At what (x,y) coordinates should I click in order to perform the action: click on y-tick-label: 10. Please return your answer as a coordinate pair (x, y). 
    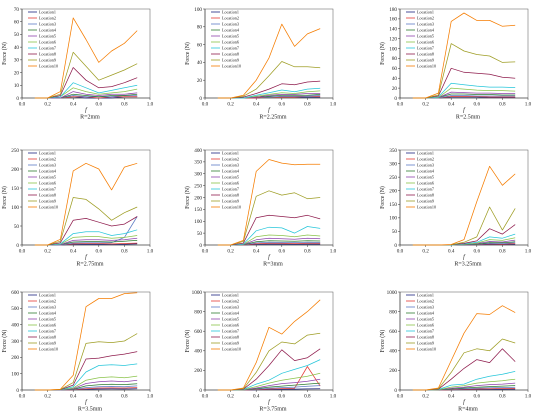
    Looking at the image, I should click on (17, 86).